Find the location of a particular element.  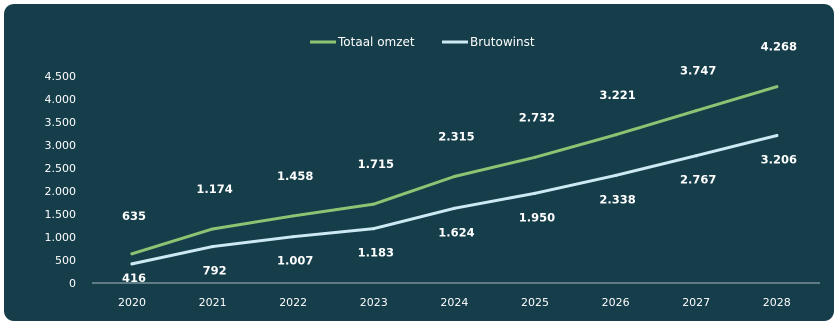

x-tick-label: 2027 is located at coordinates (696, 302).